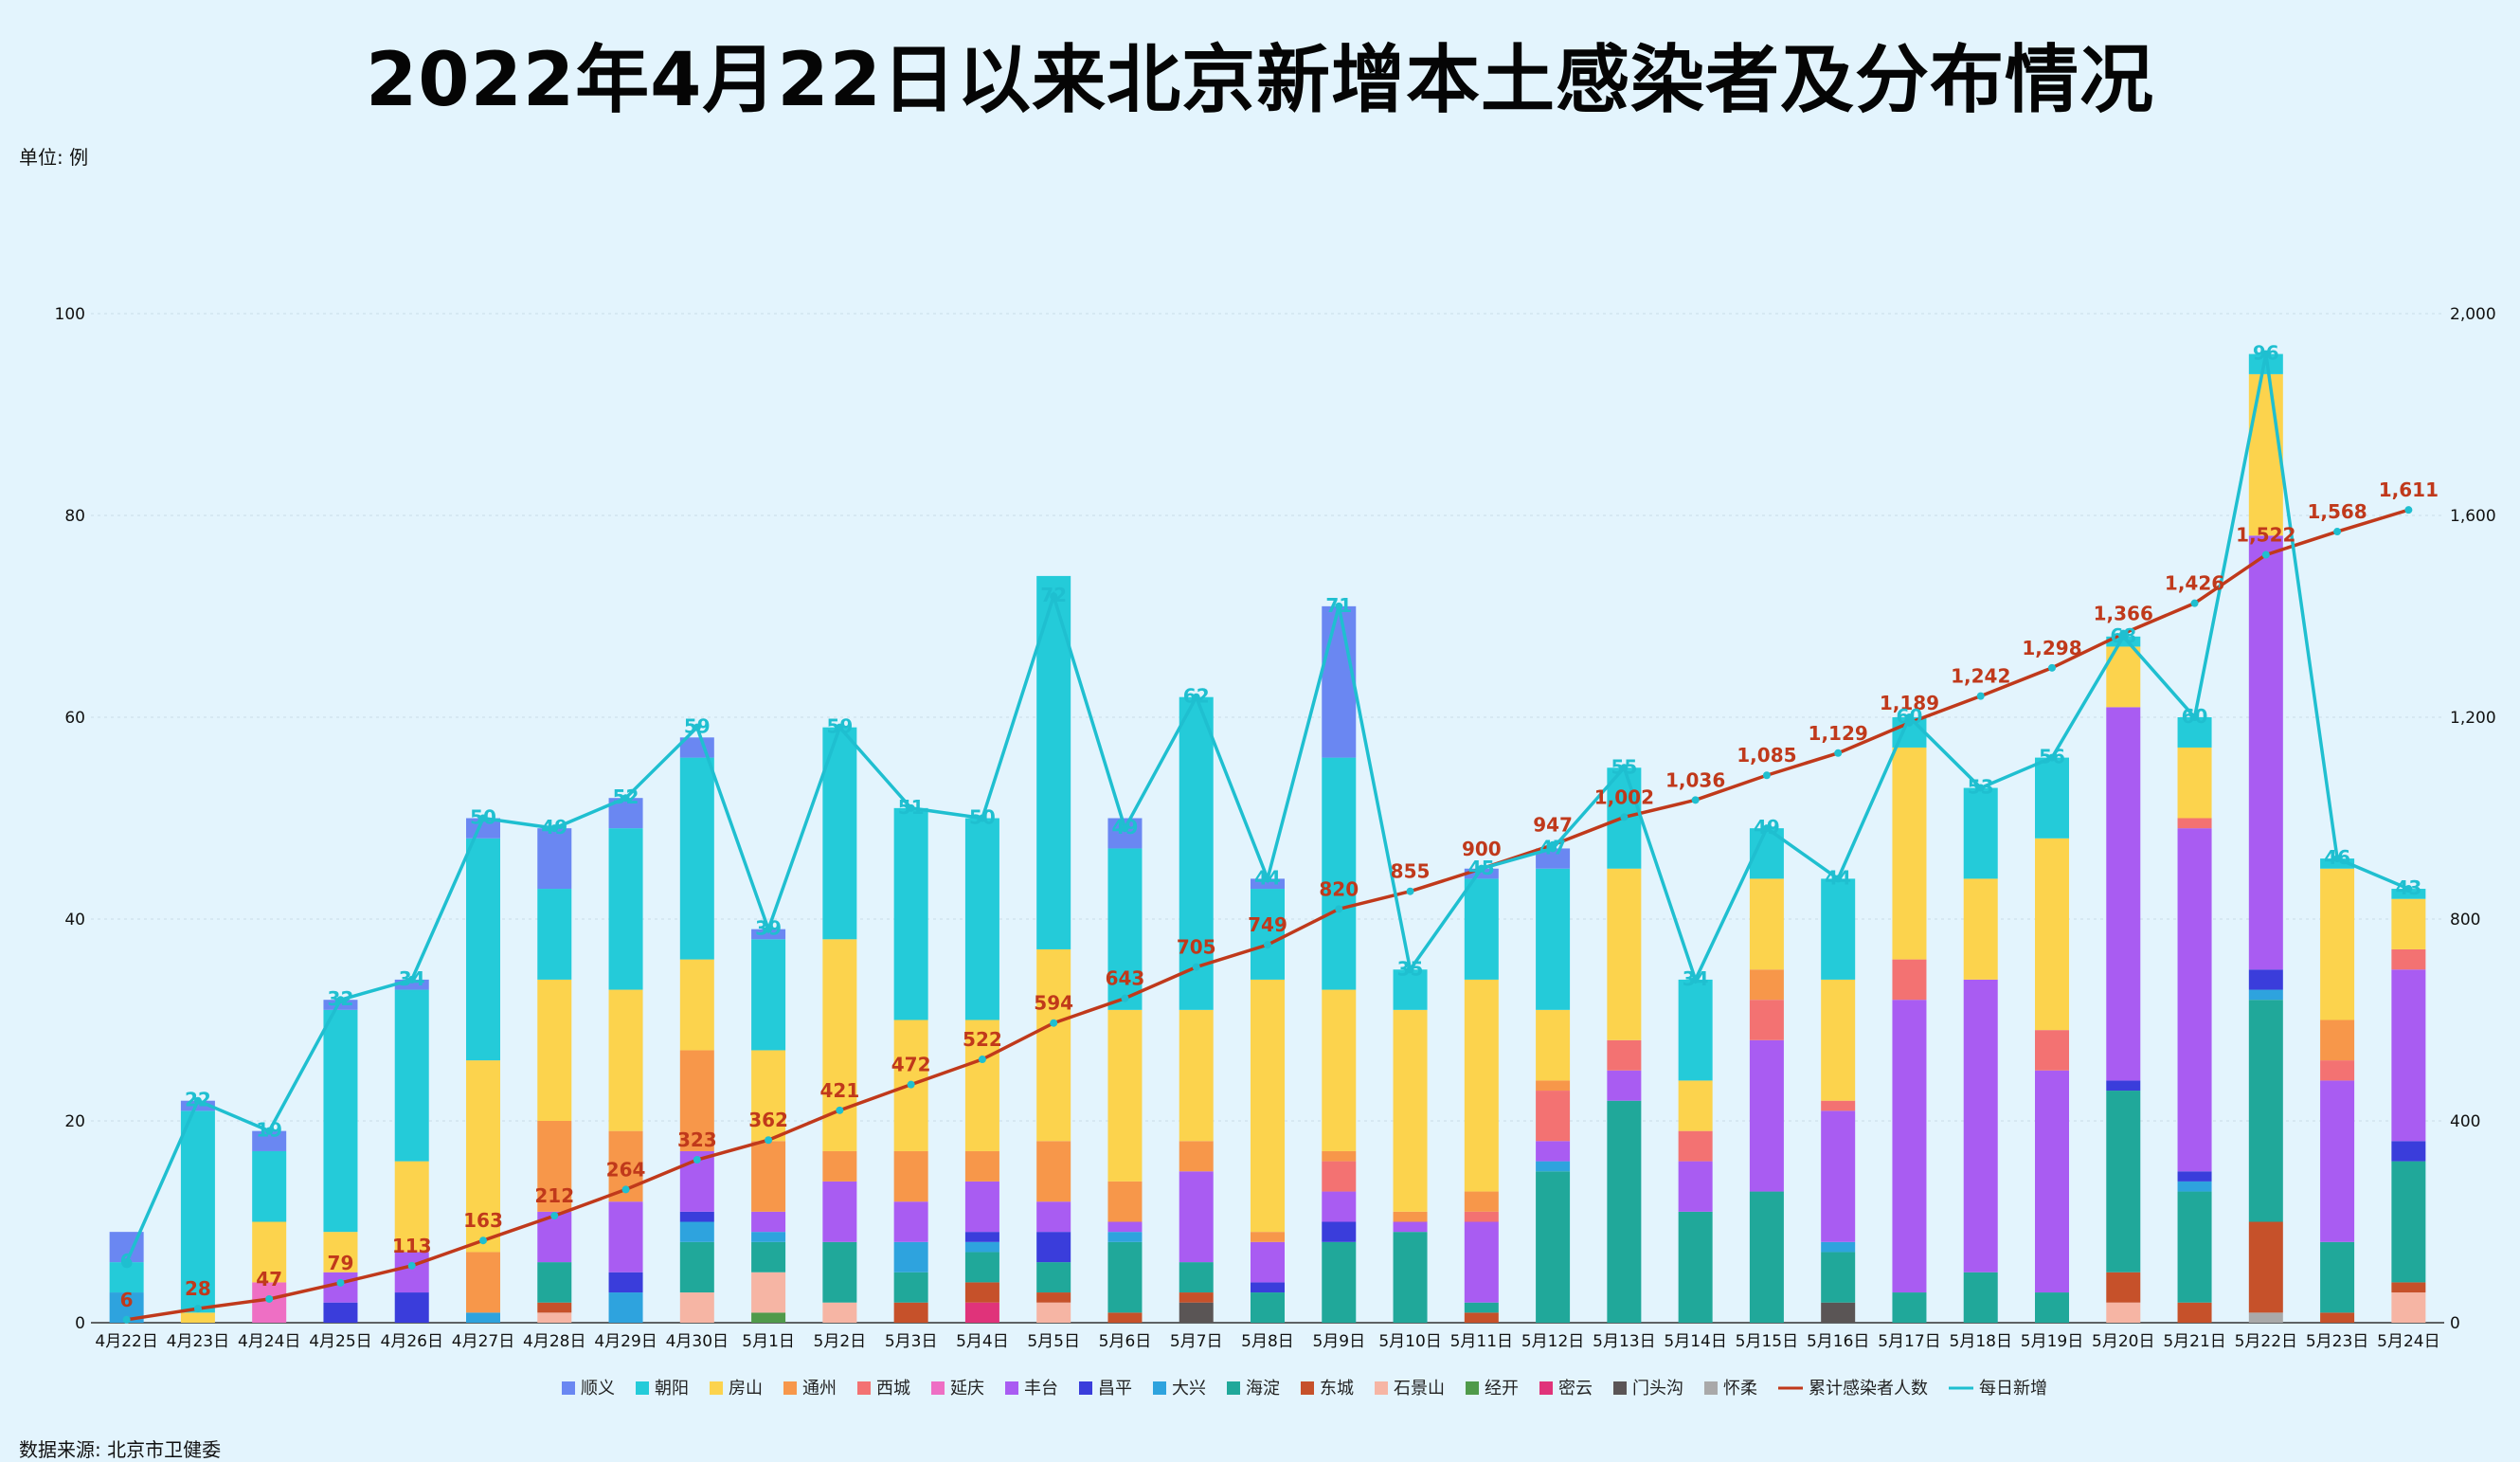 The height and width of the screenshot is (1462, 2520). What do you see at coordinates (74, 516) in the screenshot?
I see `y-left-tick-label: 80` at bounding box center [74, 516].